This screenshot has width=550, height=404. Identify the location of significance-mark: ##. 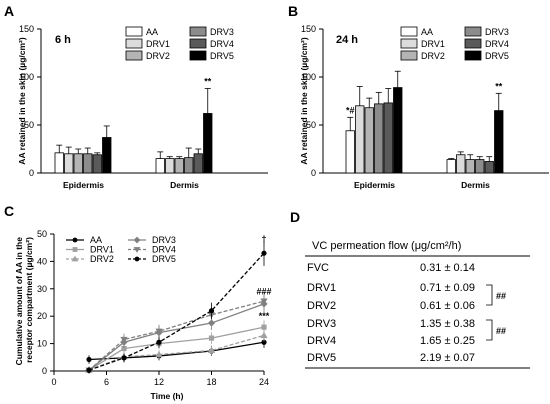
(501, 296).